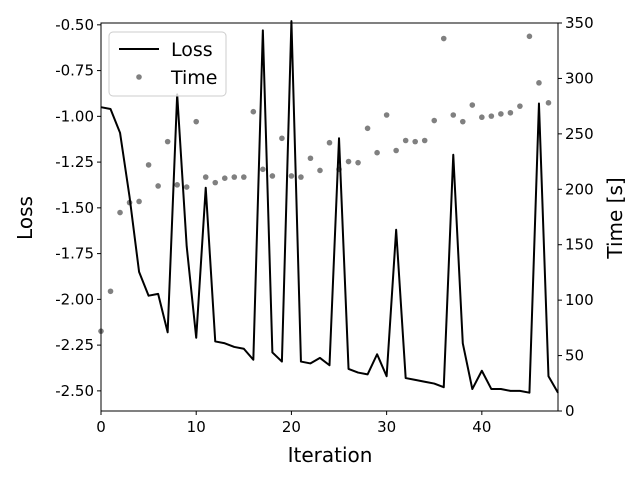 The height and width of the screenshot is (480, 640). What do you see at coordinates (74, 391) in the screenshot?
I see `y-tick-label: -2.50` at bounding box center [74, 391].